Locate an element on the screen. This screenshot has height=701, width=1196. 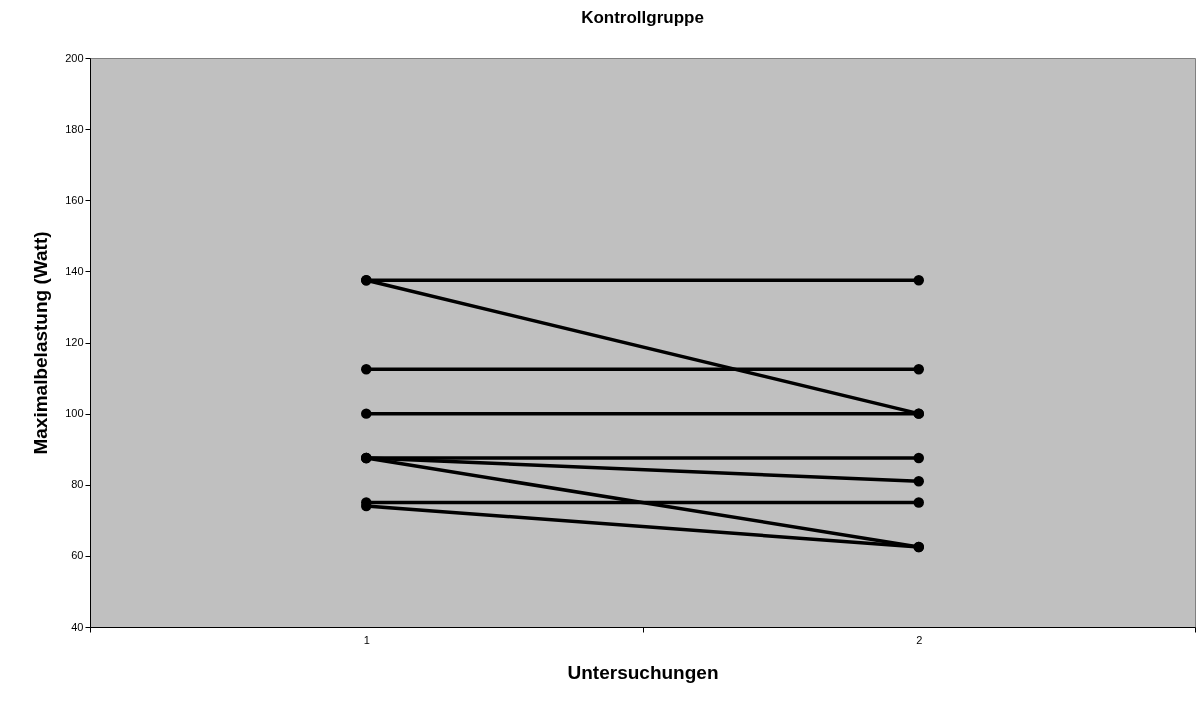
y-tick-label: 140 is located at coordinates (74, 270).